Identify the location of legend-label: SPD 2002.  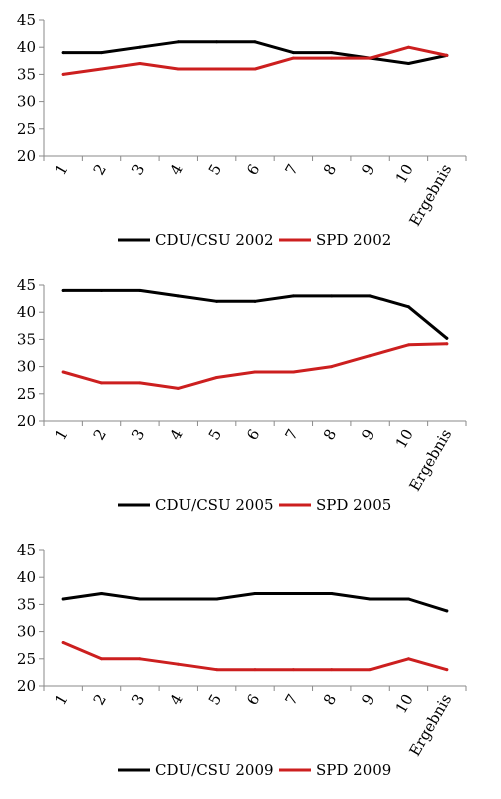
(353, 240).